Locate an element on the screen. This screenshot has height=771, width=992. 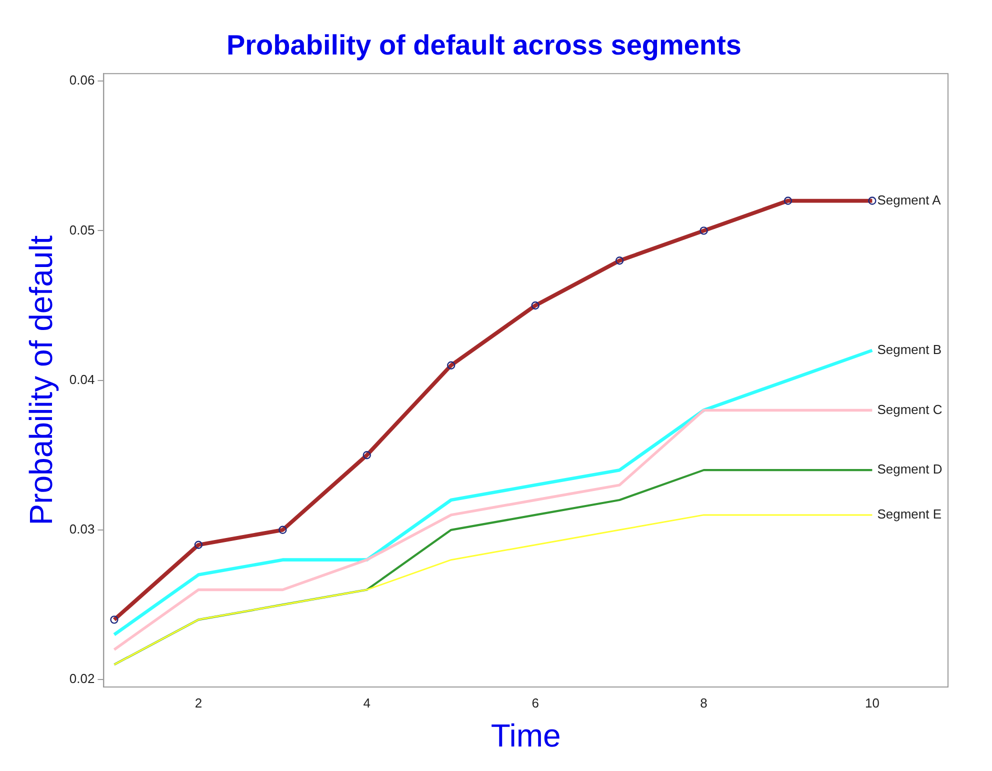
x-tick-label: 10 is located at coordinates (872, 702).